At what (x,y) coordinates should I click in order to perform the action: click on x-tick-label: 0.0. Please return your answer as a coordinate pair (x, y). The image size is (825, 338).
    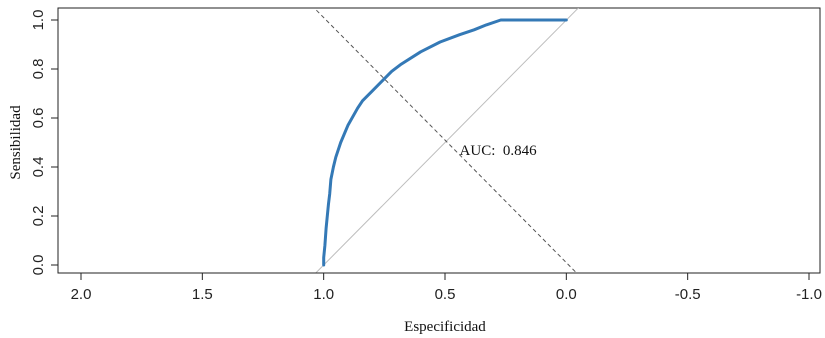
    Looking at the image, I should click on (566, 294).